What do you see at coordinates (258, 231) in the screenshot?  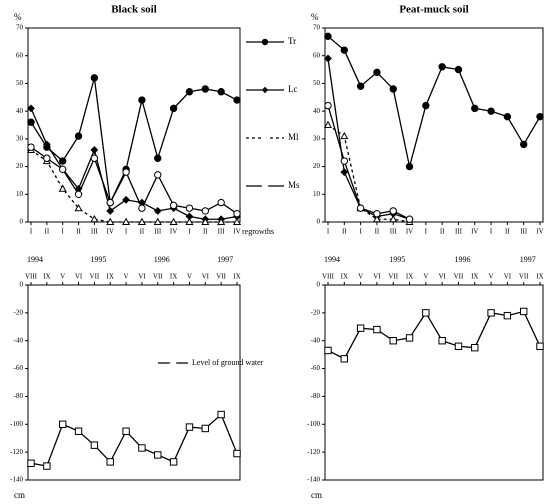 I see `x-axis-label: regrowths` at bounding box center [258, 231].